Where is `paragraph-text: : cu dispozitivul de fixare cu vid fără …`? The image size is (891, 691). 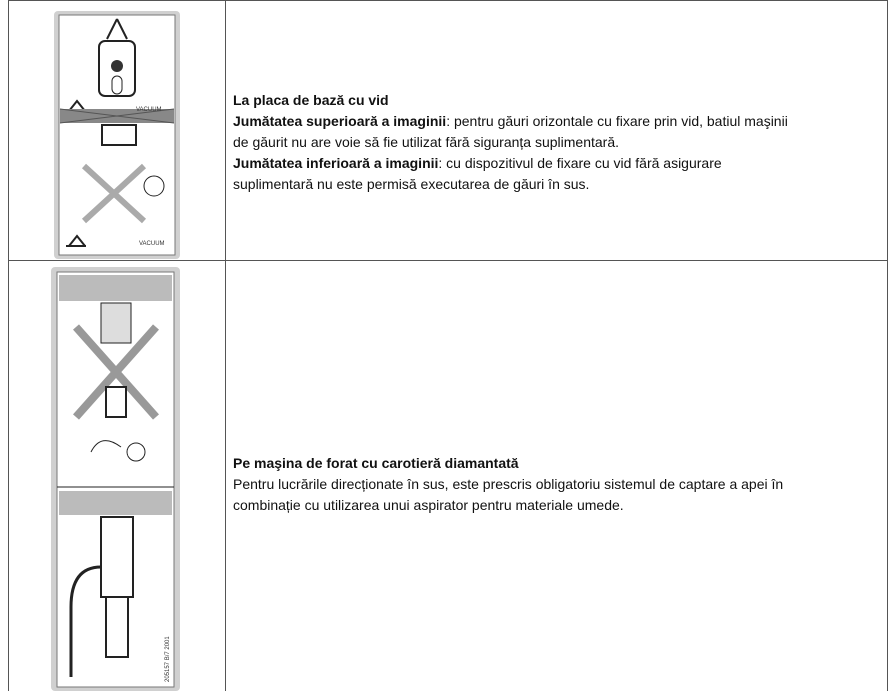 paragraph-text: : cu dispozitivul de fixare cu vid fără … is located at coordinates (477, 173).